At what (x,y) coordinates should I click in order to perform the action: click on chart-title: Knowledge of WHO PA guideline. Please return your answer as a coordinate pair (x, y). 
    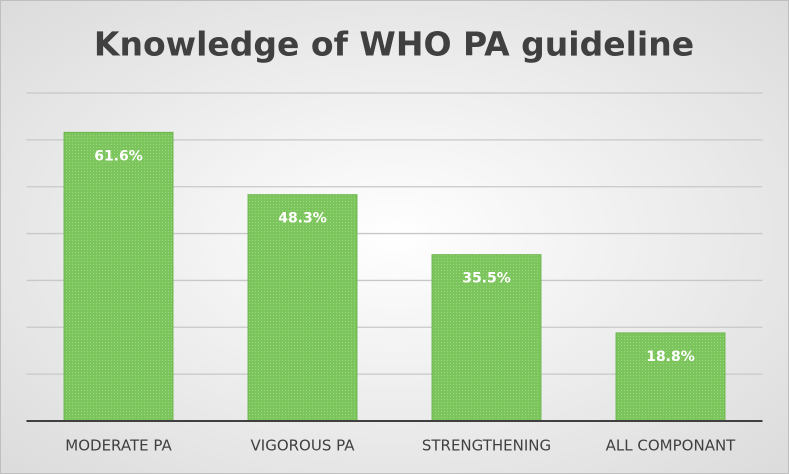
    Looking at the image, I should click on (394, 44).